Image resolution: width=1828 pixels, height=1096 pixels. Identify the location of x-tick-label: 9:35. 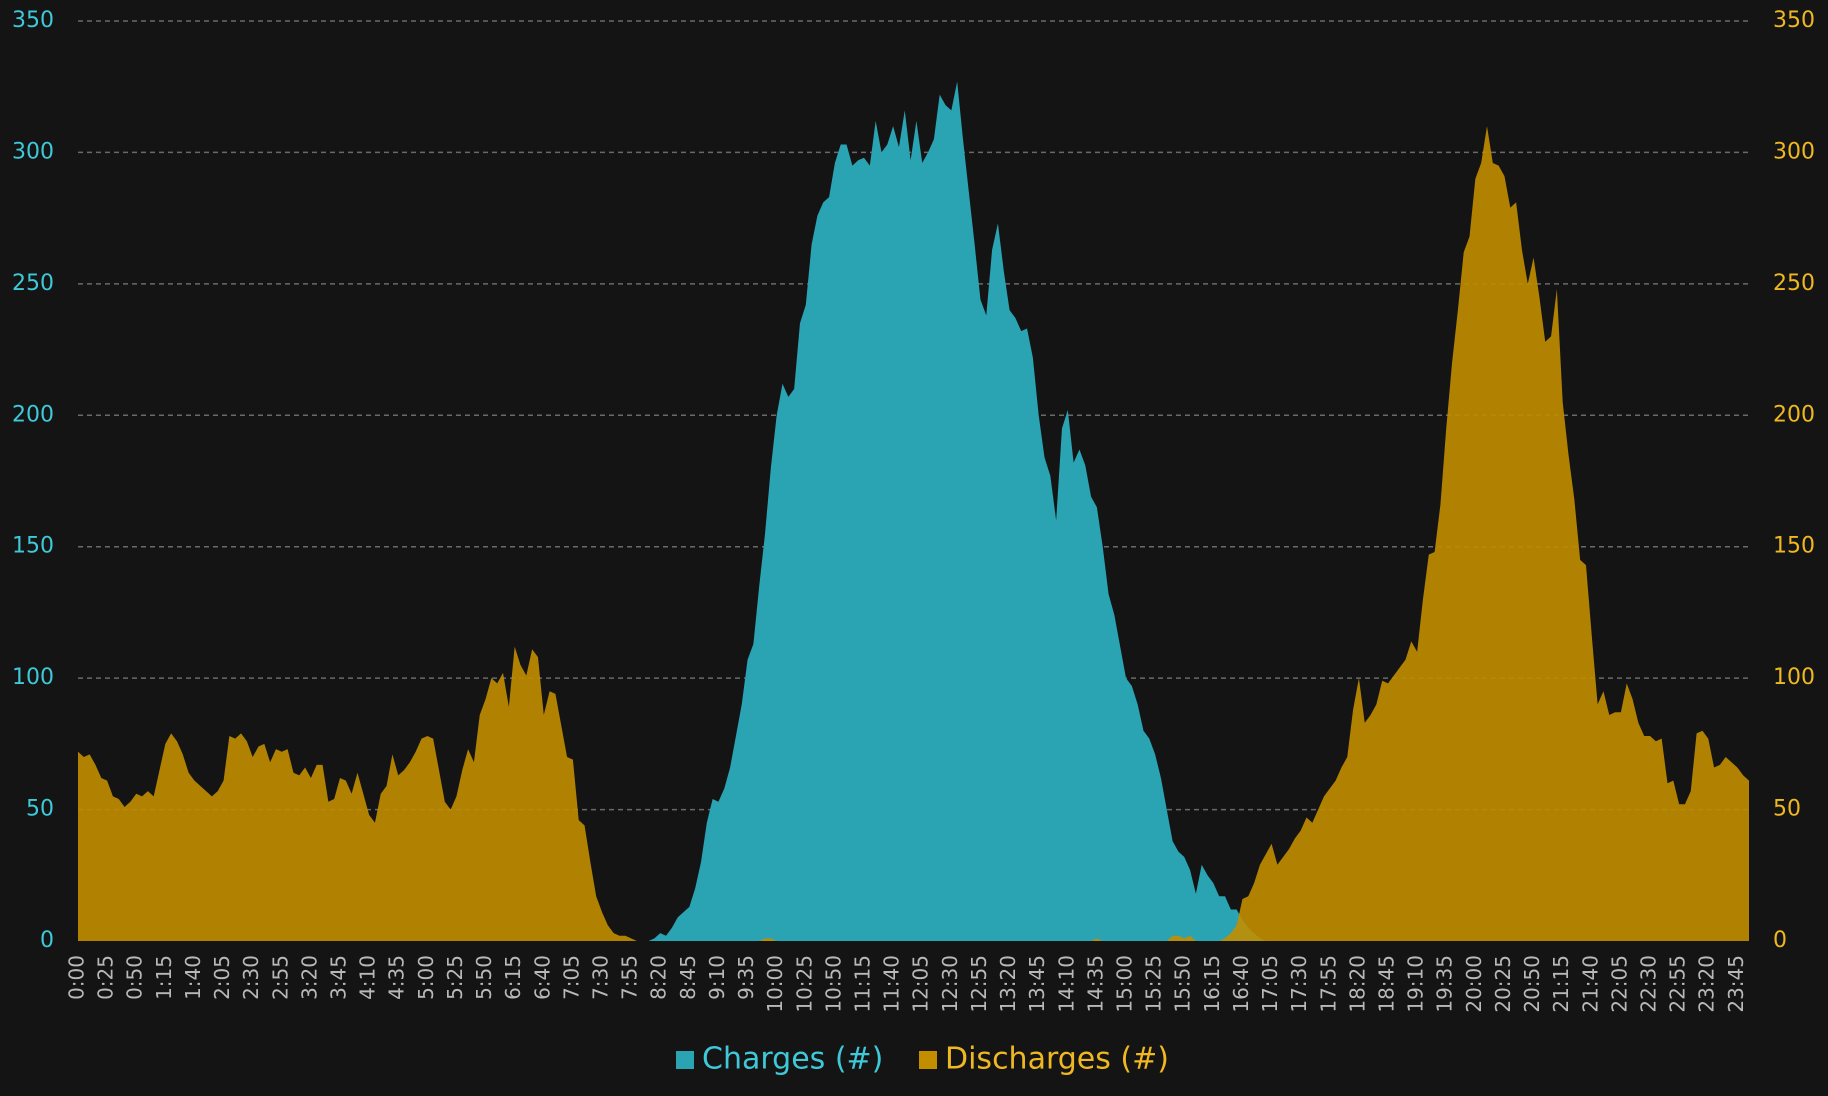
(746, 977).